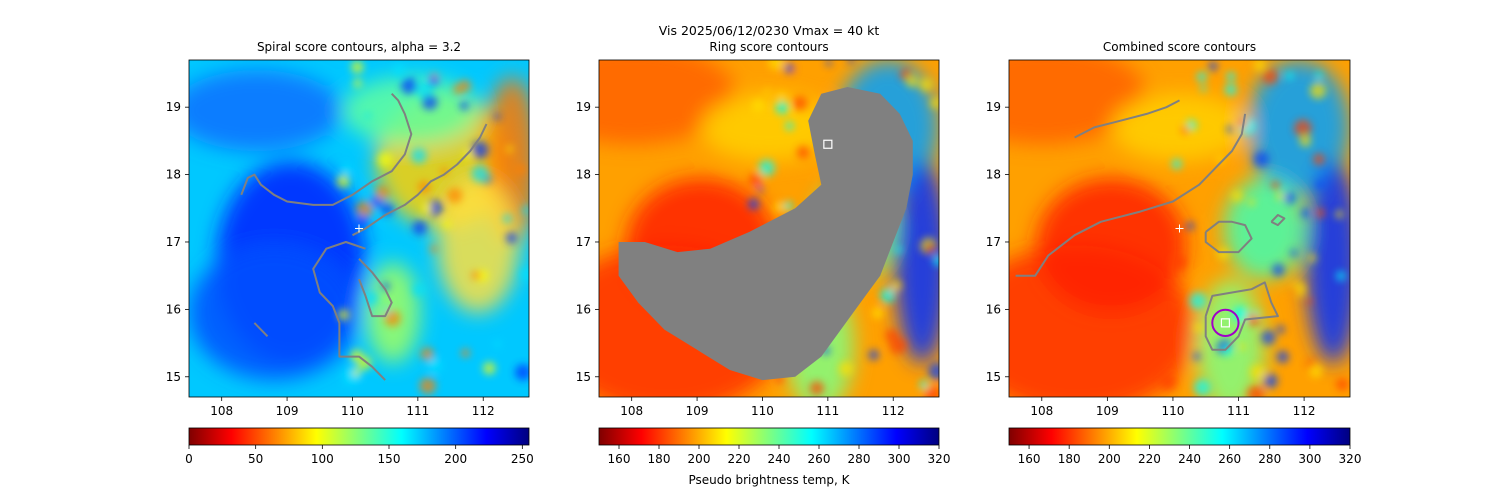  I want to click on figure-suptitle: Vis 2025/06/12/0230 Vmax = 40 kt, so click(769, 30).